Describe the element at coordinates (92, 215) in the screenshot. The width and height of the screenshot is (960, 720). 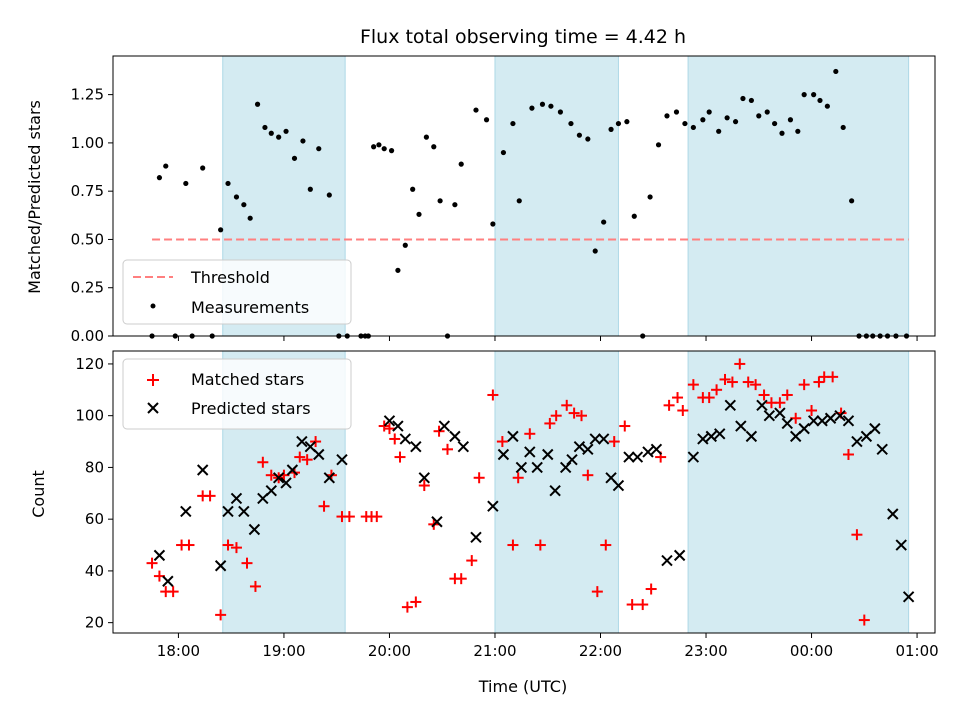
I see `top-y-ticks: 0.00 0.25 0.50 0.75 1.00 1.25` at that location.